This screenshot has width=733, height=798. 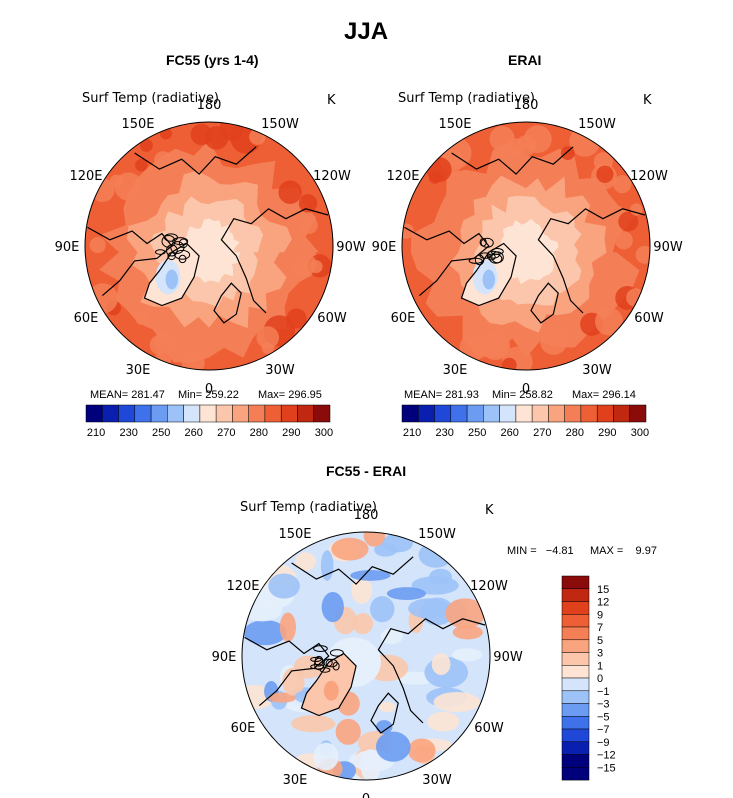 I want to click on colorbar-tick-label: 290, so click(x=291, y=433).